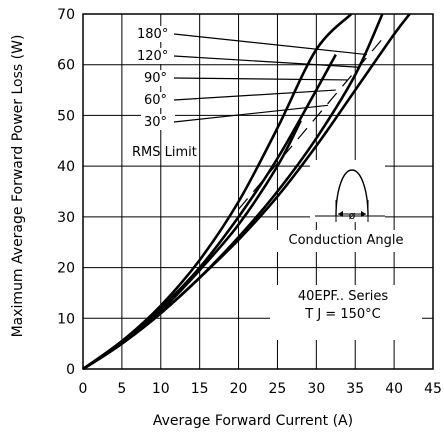  Describe the element at coordinates (121, 389) in the screenshot. I see `x-tick-label: 5` at that location.